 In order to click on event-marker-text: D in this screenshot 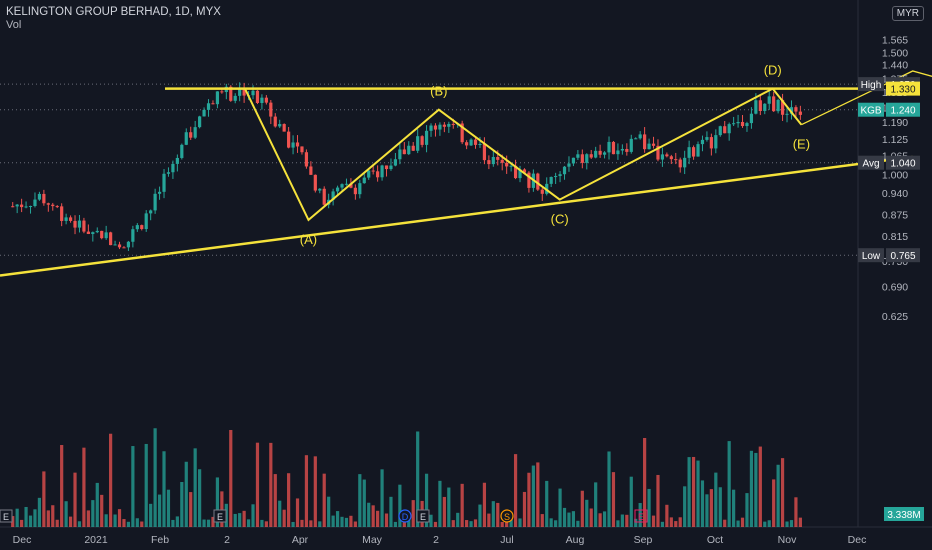, I will do `click(405, 517)`.